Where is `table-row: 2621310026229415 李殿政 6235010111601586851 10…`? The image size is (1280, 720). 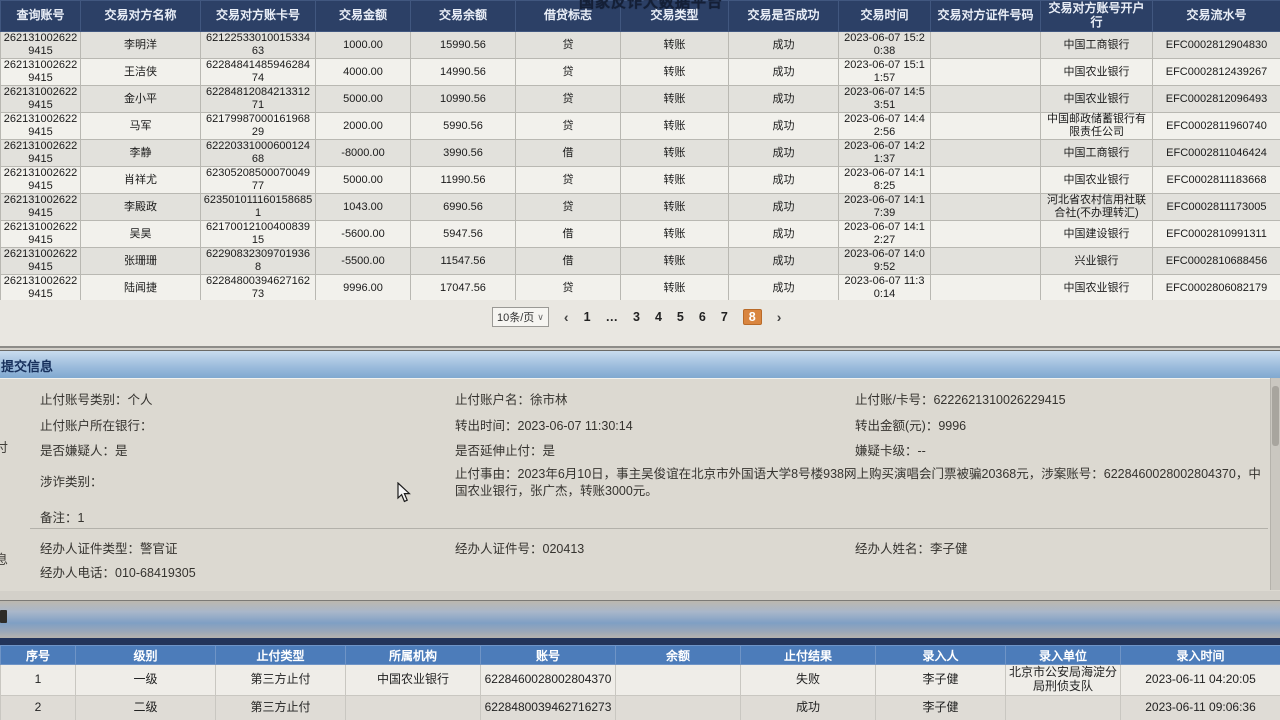 table-row: 2621310026229415 李殿政 6235010111601586851 10… is located at coordinates (640, 207).